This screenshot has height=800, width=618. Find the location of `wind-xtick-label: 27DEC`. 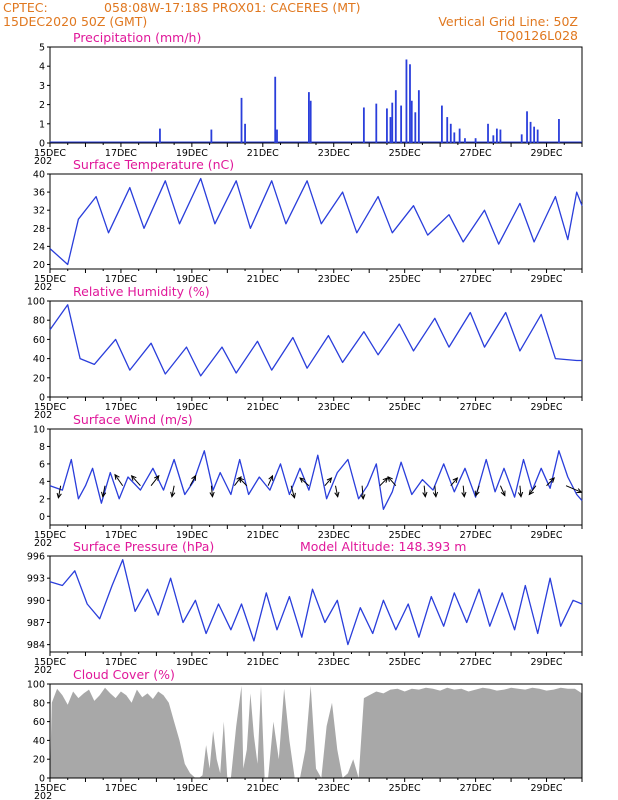

wind-xtick-label: 27DEC is located at coordinates (476, 535).